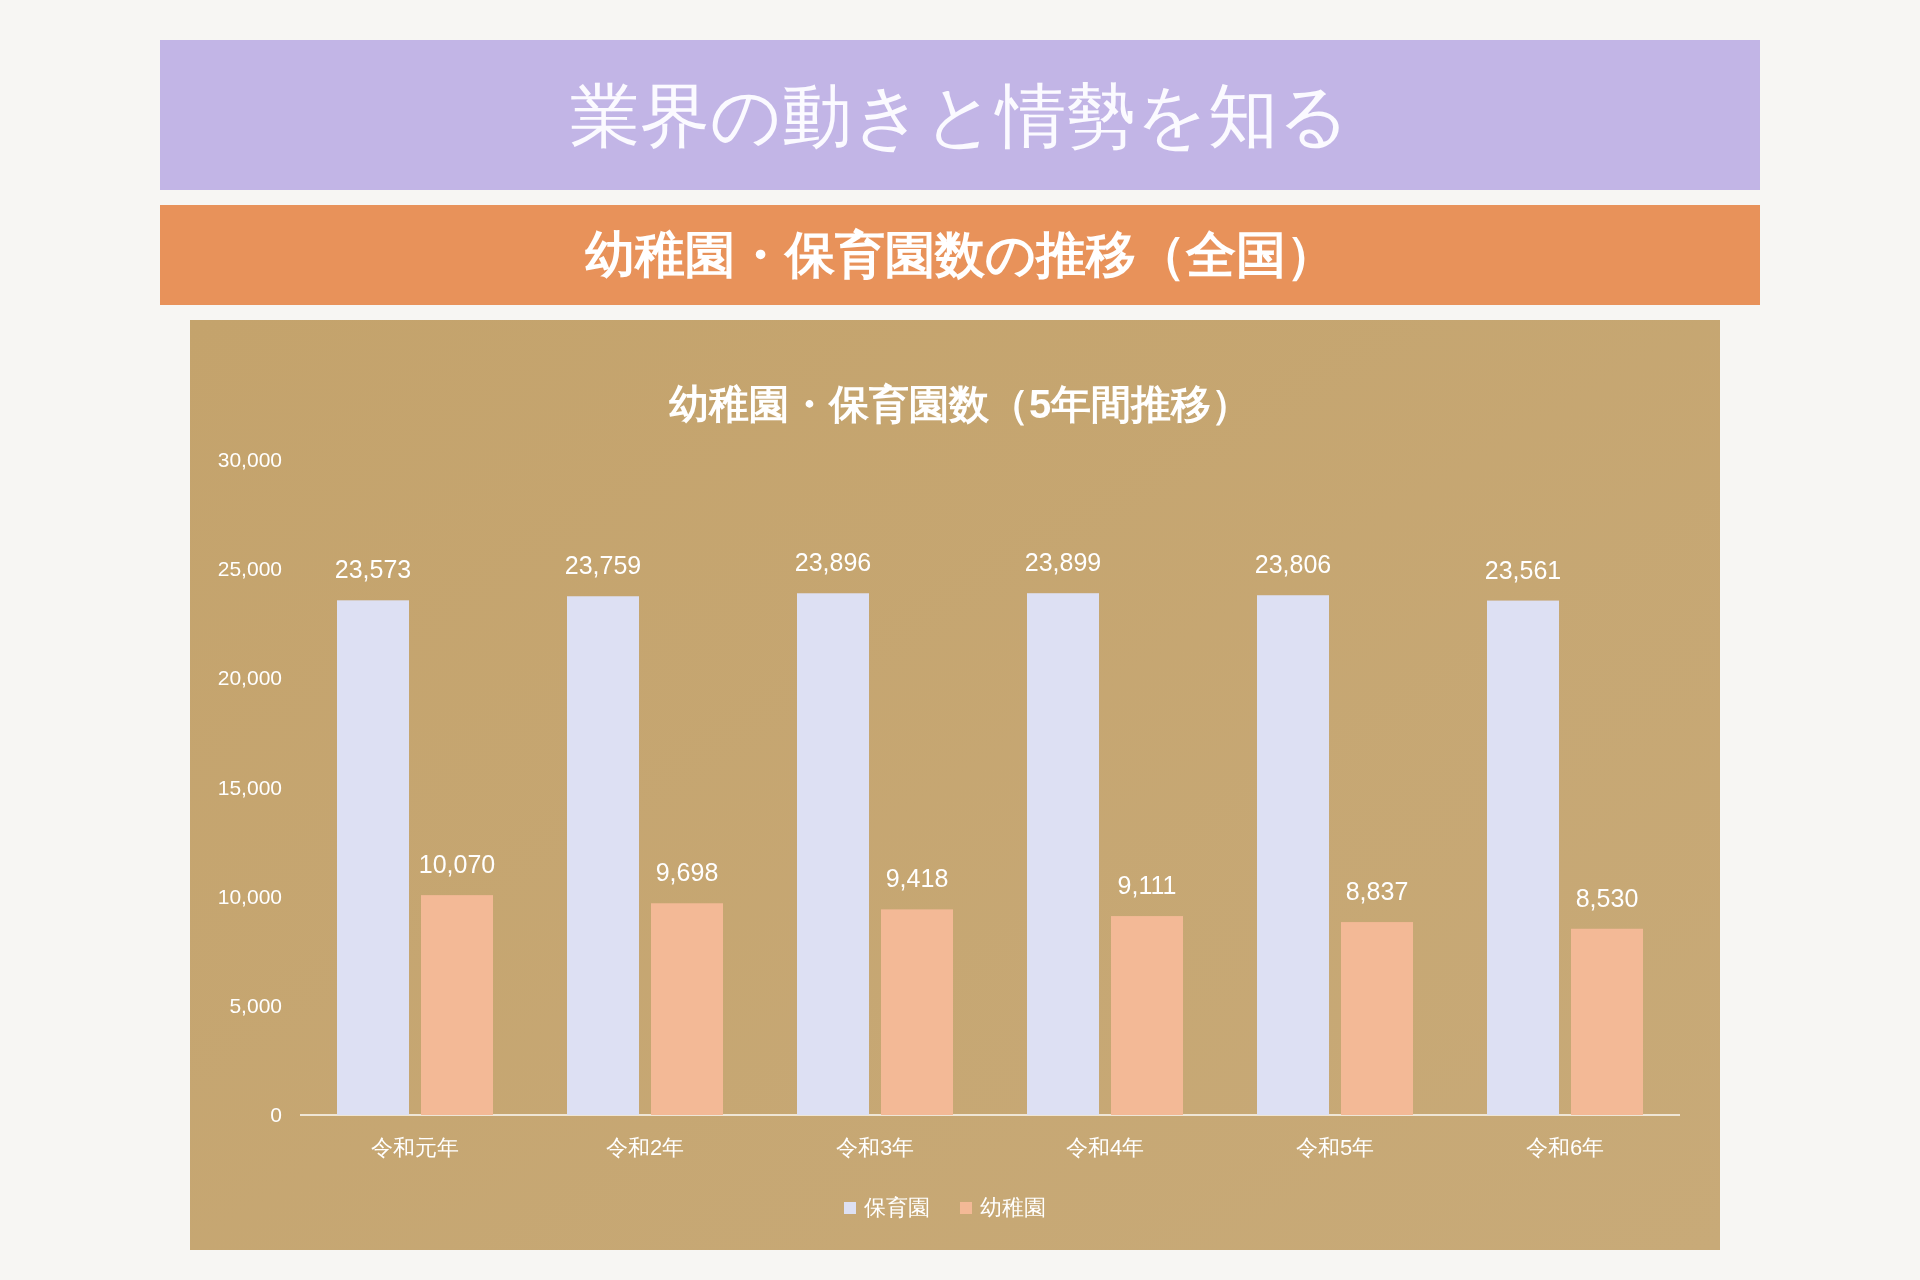 The image size is (1920, 1280). What do you see at coordinates (833, 562) in the screenshot?
I see `data-label: 23,896` at bounding box center [833, 562].